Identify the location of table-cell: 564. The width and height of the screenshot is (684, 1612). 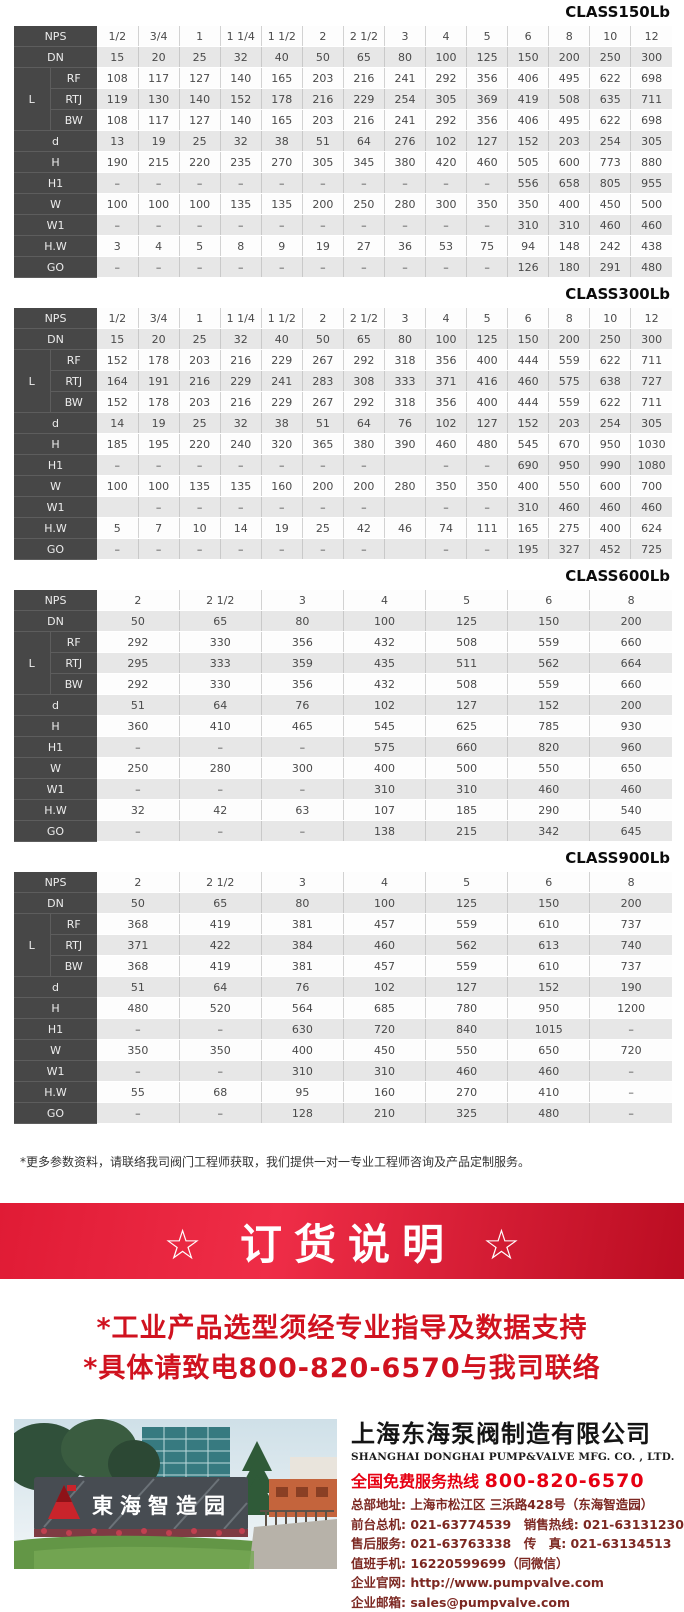
(302, 1008).